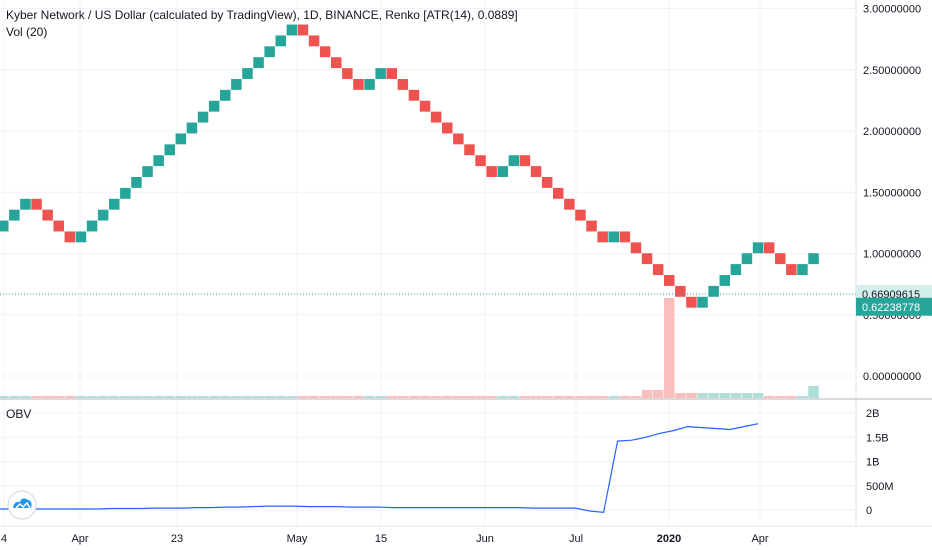 The height and width of the screenshot is (550, 932). I want to click on obv-line, so click(379, 468).